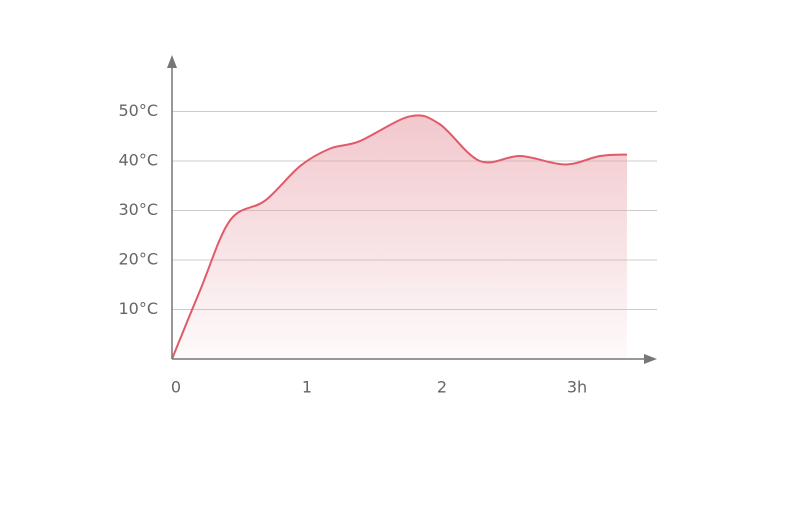 This screenshot has width=790, height=509. Describe the element at coordinates (138, 209) in the screenshot. I see `y-tick-label: 30°C` at that location.